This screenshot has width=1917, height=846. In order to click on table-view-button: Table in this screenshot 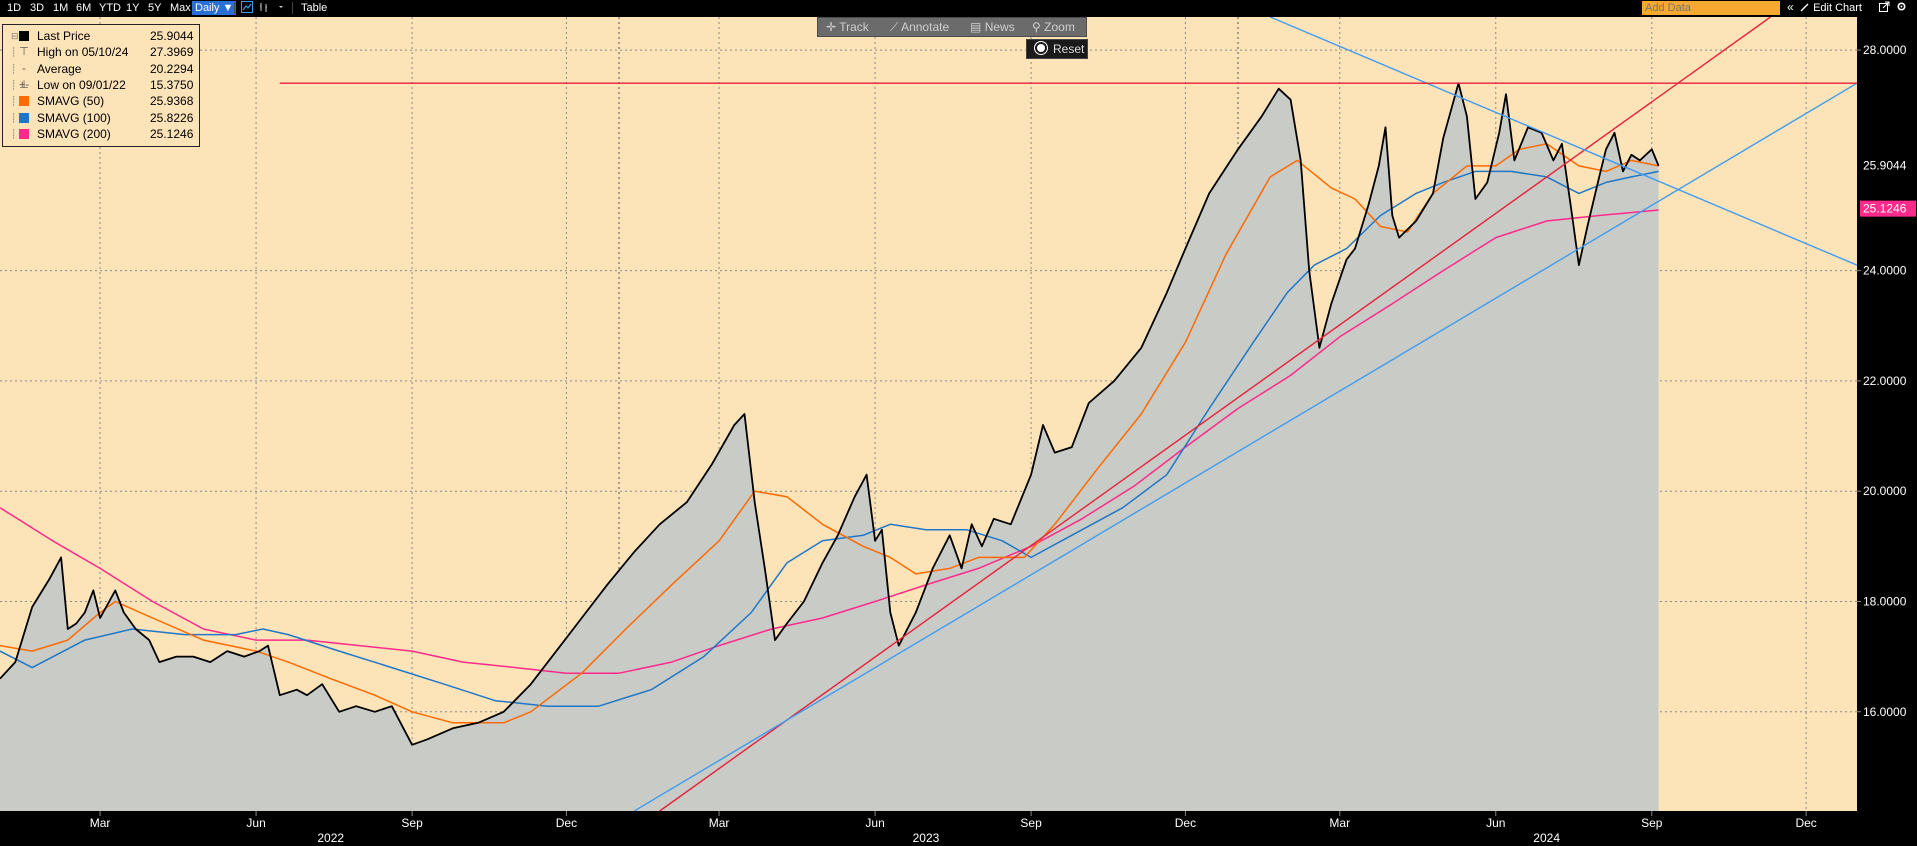, I will do `click(314, 8)`.